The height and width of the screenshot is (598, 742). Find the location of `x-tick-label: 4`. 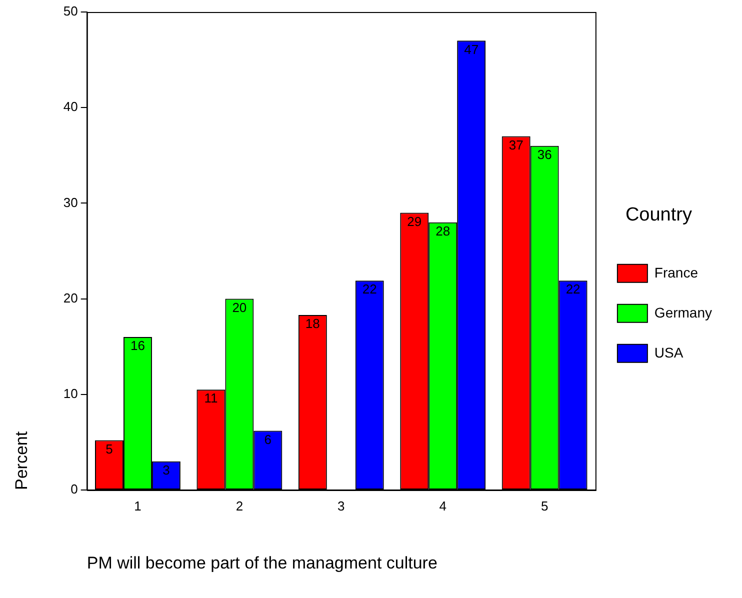

x-tick-label: 4 is located at coordinates (442, 506).